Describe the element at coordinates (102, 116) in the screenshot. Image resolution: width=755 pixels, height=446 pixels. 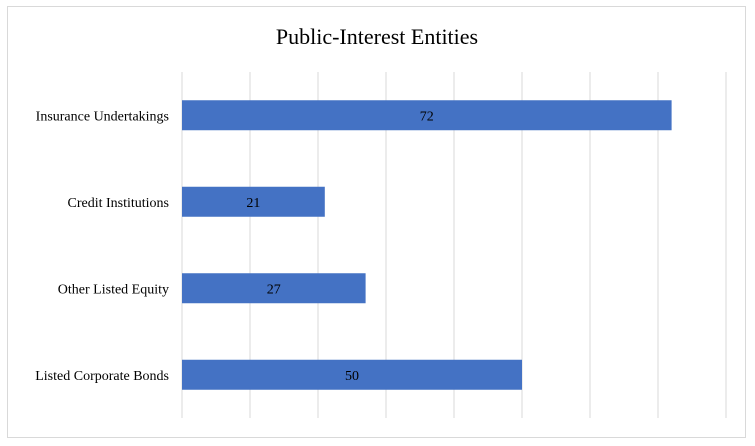
I see `category-label: Insurance Undertakings` at that location.